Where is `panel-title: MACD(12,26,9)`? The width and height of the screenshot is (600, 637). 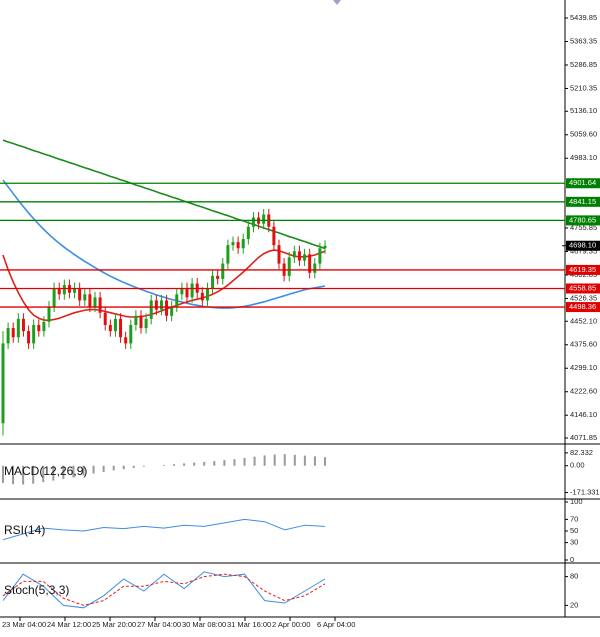 panel-title: MACD(12,26,9) is located at coordinates (45, 471).